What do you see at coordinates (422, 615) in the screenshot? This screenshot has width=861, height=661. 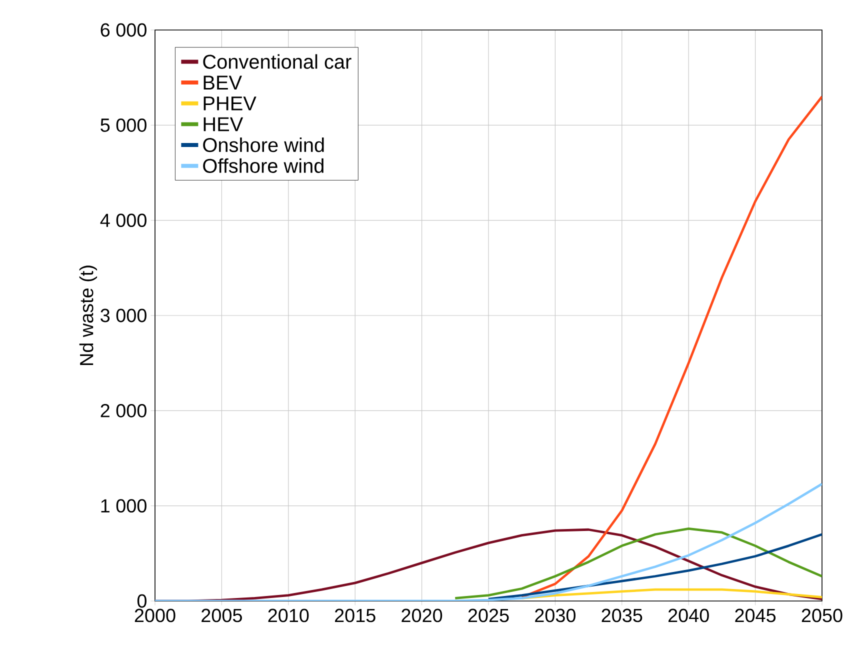 I see `x-tick-label: 2020` at bounding box center [422, 615].